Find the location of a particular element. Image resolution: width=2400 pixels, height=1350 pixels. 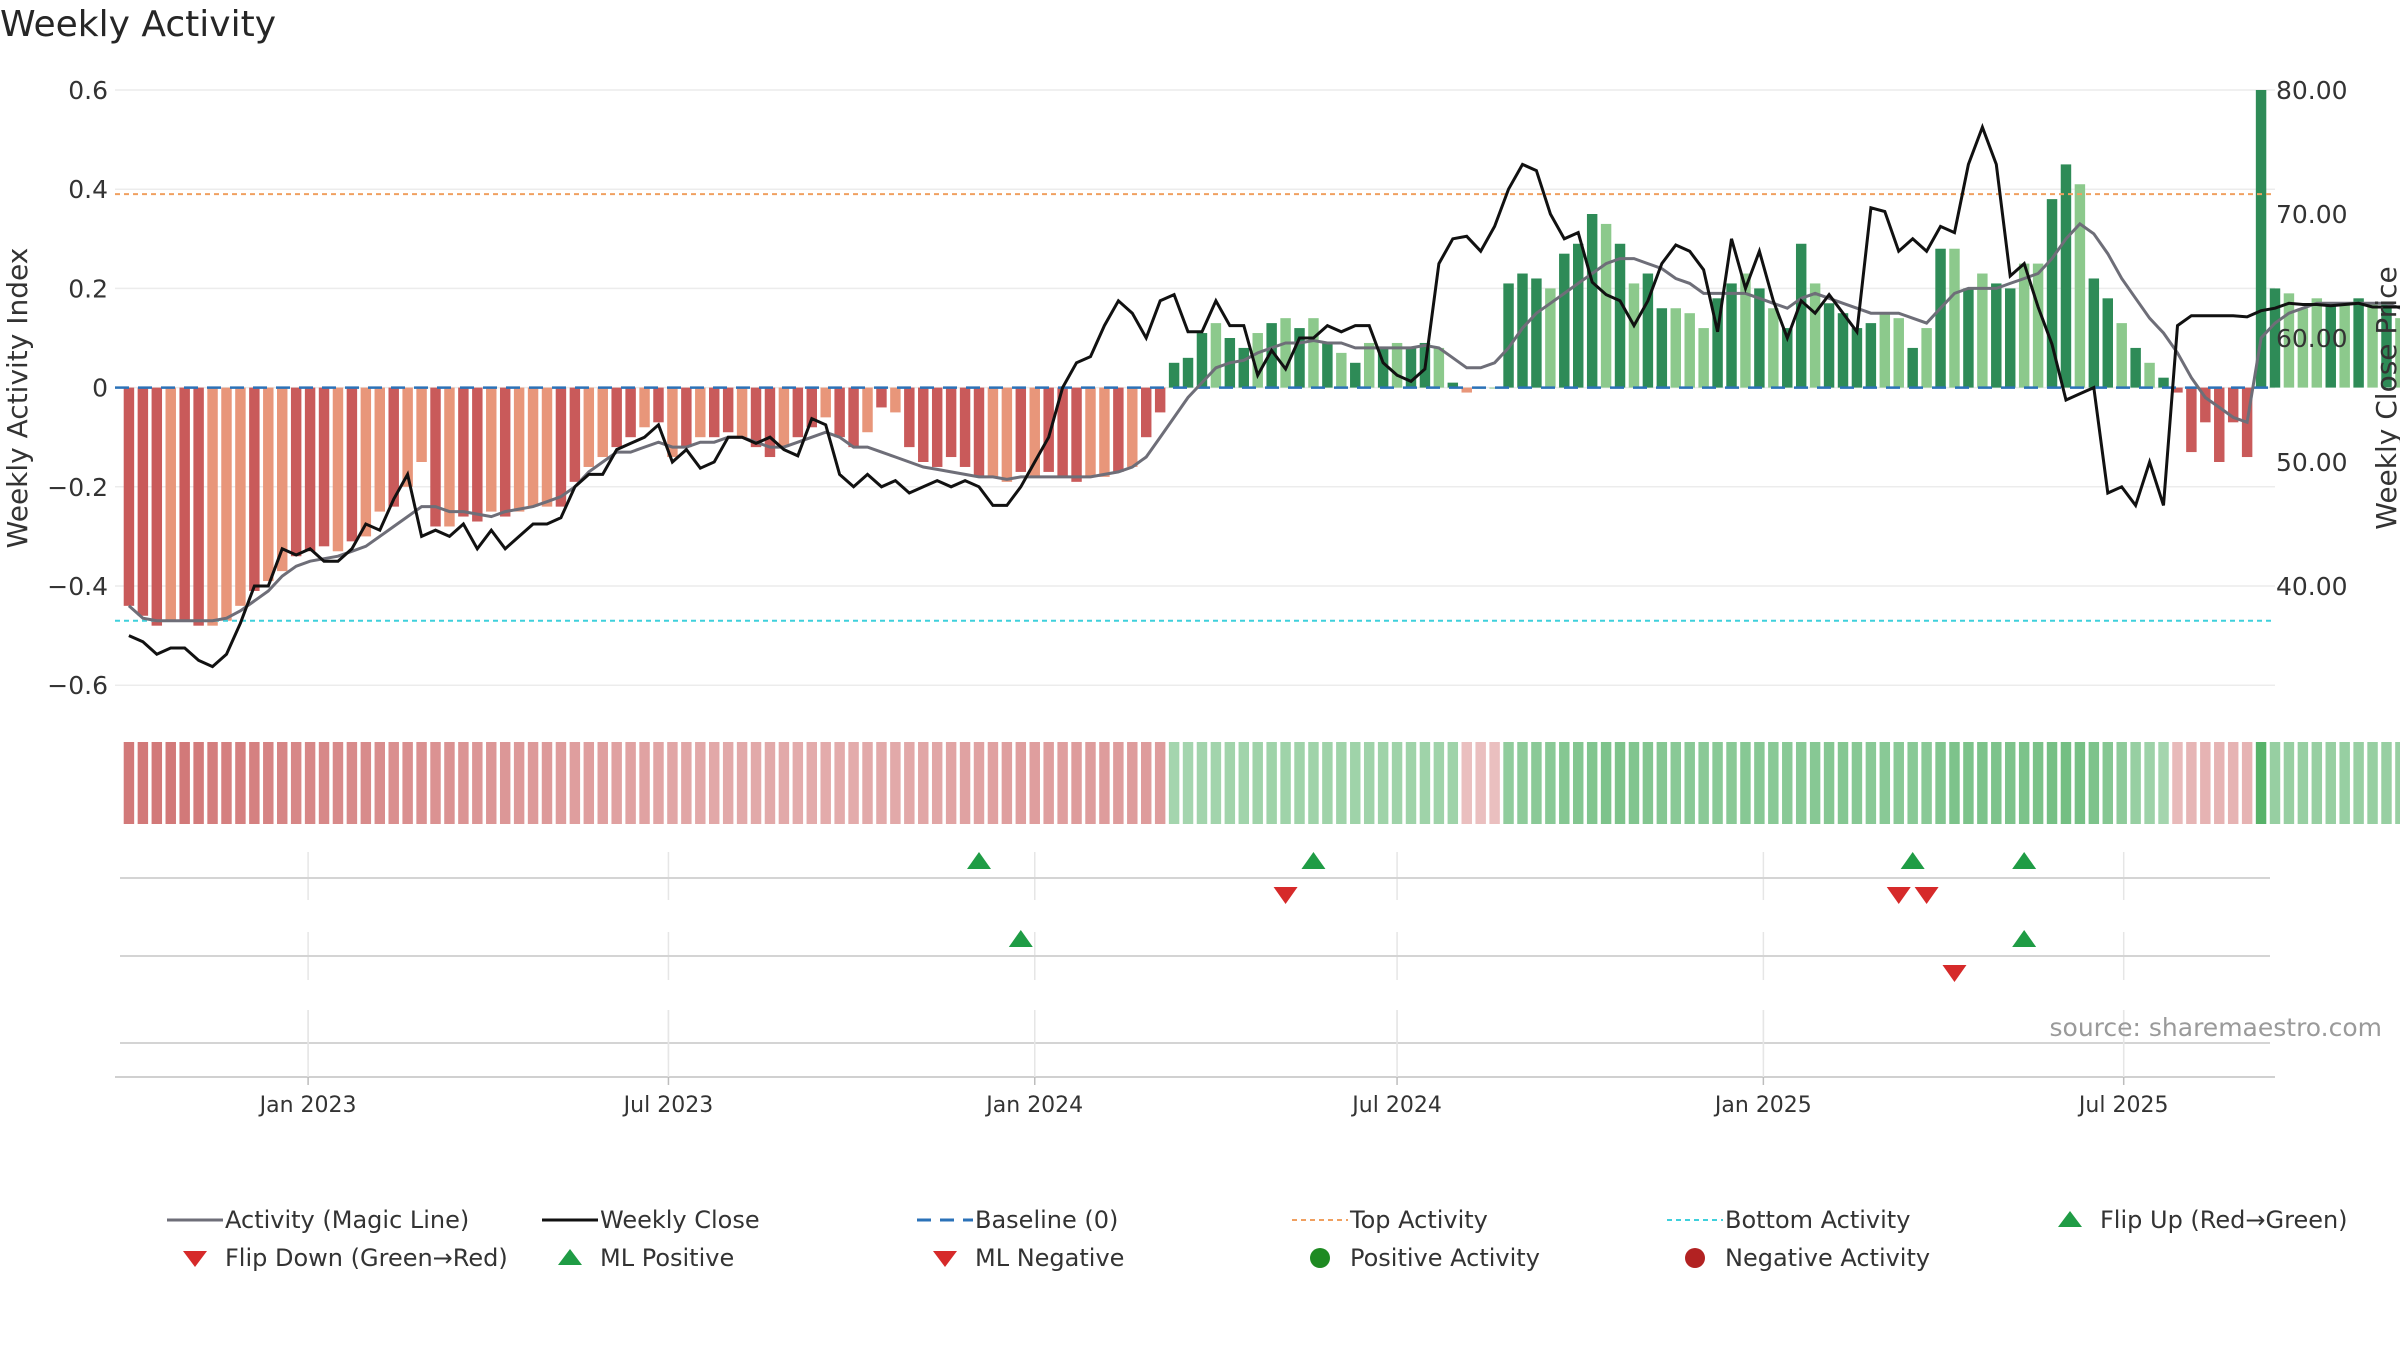

legend-item-mlneg: ML Negative is located at coordinates (1019, 1258).